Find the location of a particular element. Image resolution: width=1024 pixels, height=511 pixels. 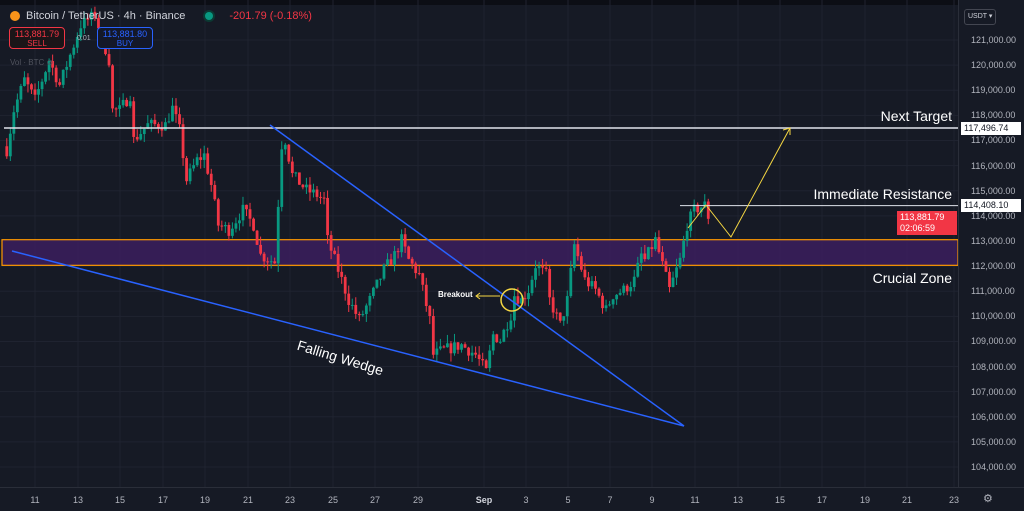

last-price-label: 113,881.79 02:06:59 is located at coordinates (927, 222).